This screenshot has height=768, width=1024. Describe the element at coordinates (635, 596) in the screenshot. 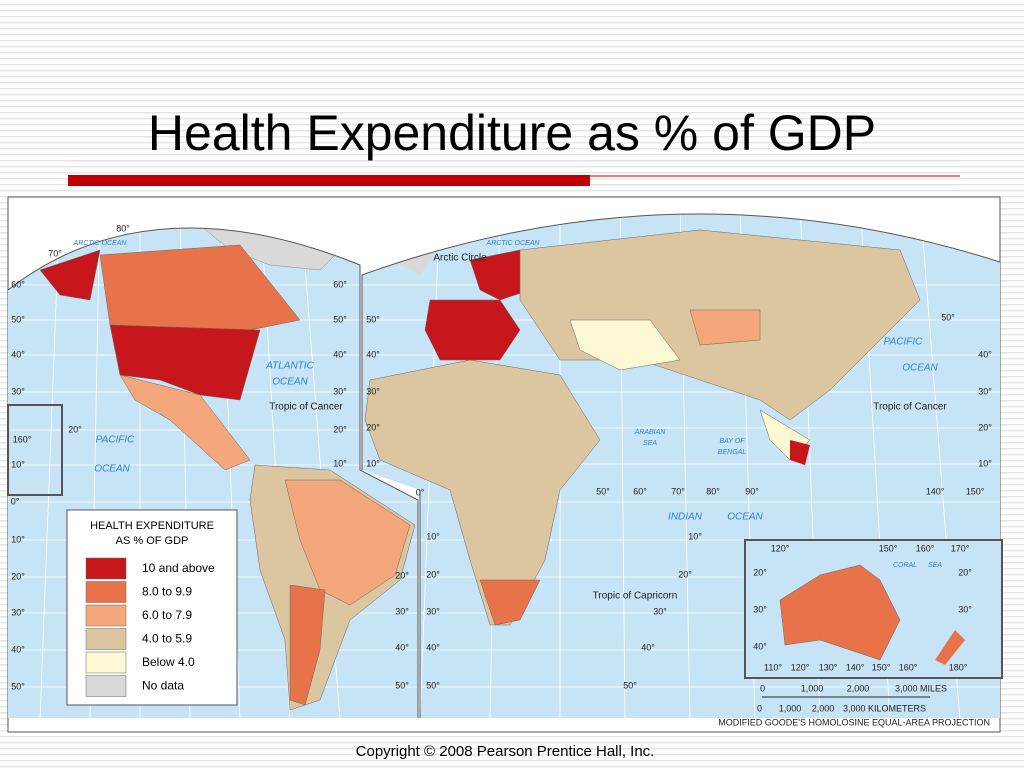

I see `map-label: Tropic of Capricorn` at that location.